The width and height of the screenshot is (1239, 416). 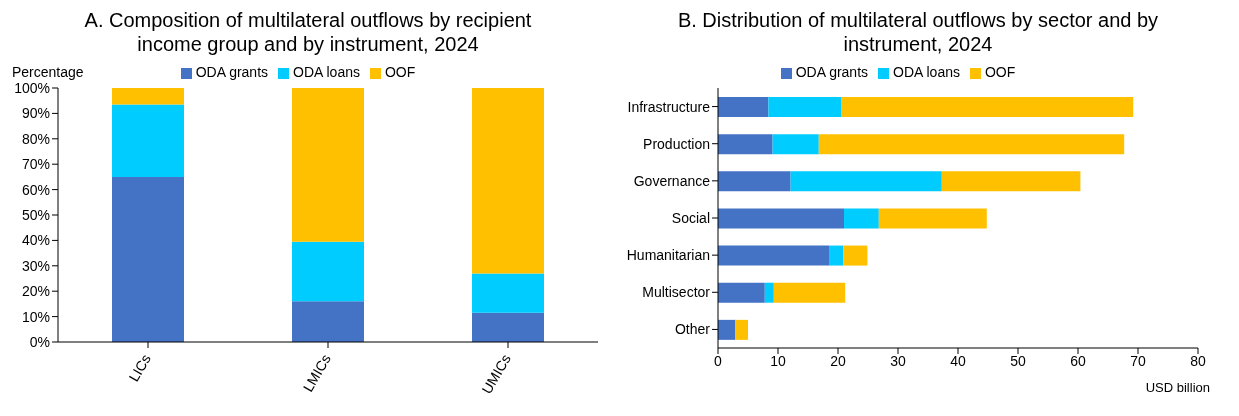 What do you see at coordinates (672, 180) in the screenshot?
I see `y-tick-label: Governance` at bounding box center [672, 180].